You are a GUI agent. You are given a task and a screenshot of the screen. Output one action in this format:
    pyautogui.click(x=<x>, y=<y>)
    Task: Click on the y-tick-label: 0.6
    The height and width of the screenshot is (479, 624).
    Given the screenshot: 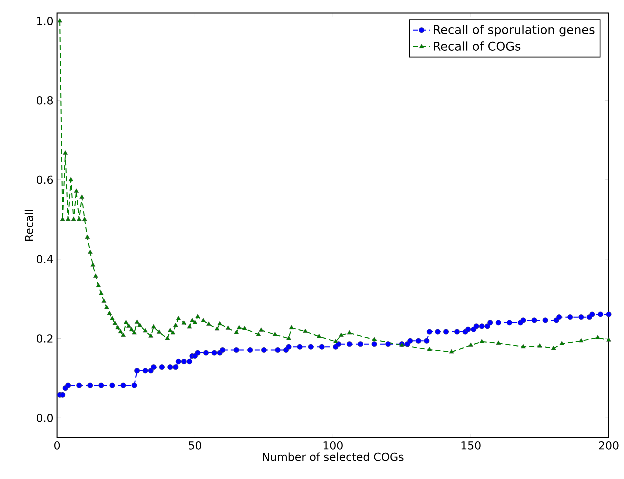 What is the action you would take?
    pyautogui.click(x=45, y=180)
    